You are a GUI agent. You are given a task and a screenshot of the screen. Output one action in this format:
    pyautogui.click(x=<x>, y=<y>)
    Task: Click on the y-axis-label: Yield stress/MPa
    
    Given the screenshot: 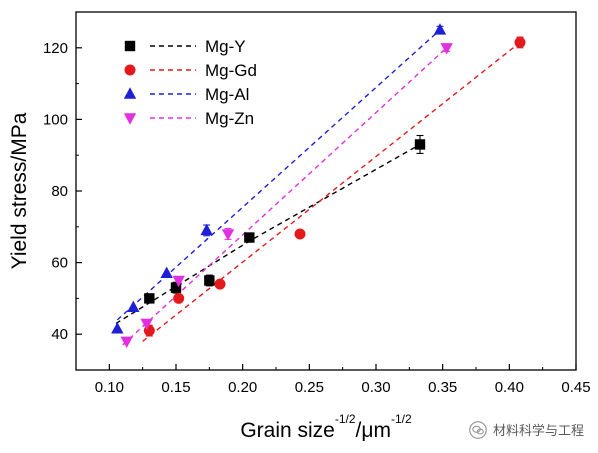 What is the action you would take?
    pyautogui.click(x=19, y=190)
    